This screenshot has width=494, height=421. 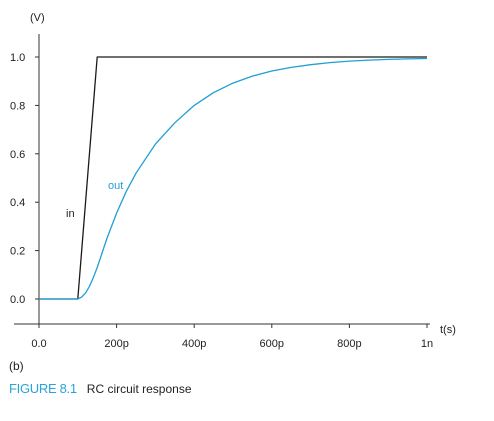 What do you see at coordinates (70, 214) in the screenshot?
I see `series-label-in: in` at bounding box center [70, 214].